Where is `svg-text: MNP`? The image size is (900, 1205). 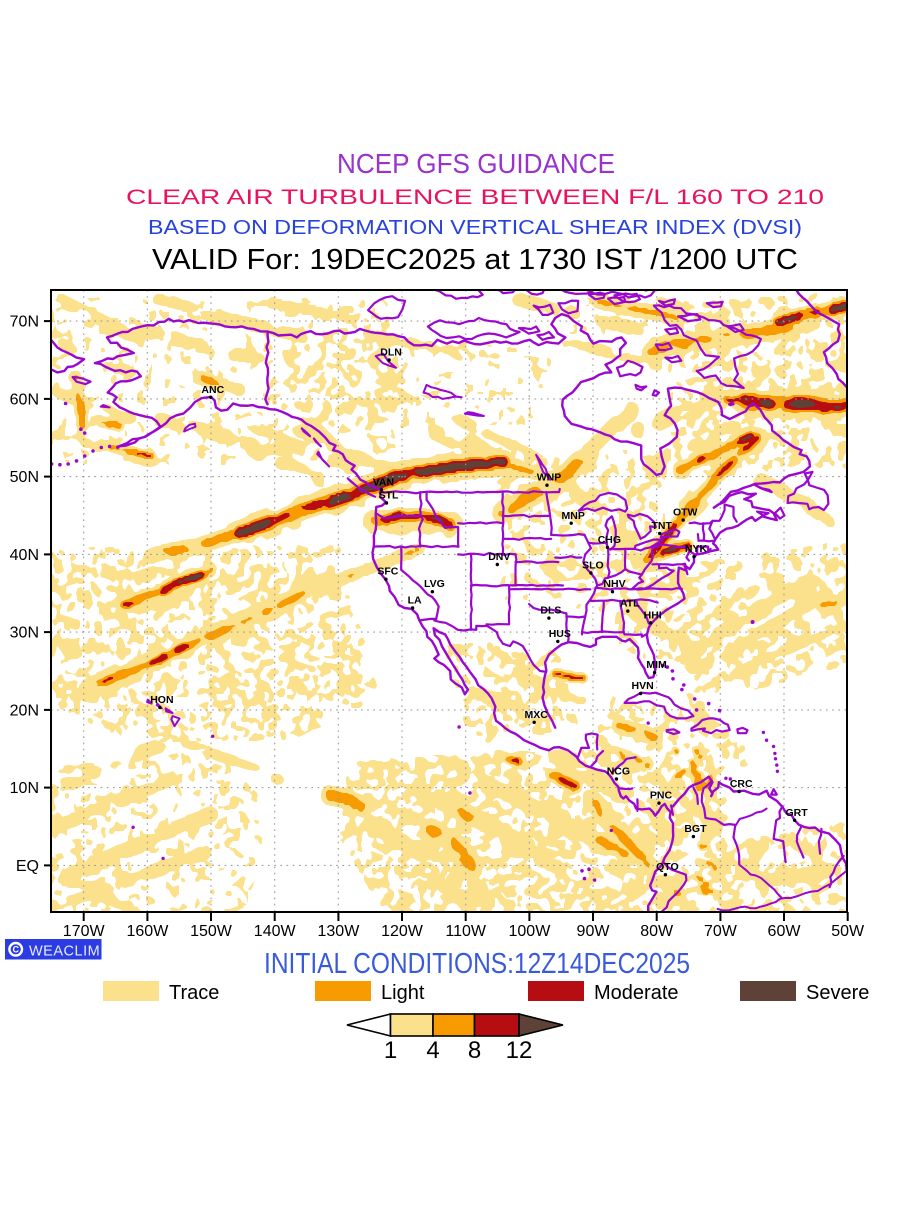
svg-text: MNP is located at coordinates (573, 516).